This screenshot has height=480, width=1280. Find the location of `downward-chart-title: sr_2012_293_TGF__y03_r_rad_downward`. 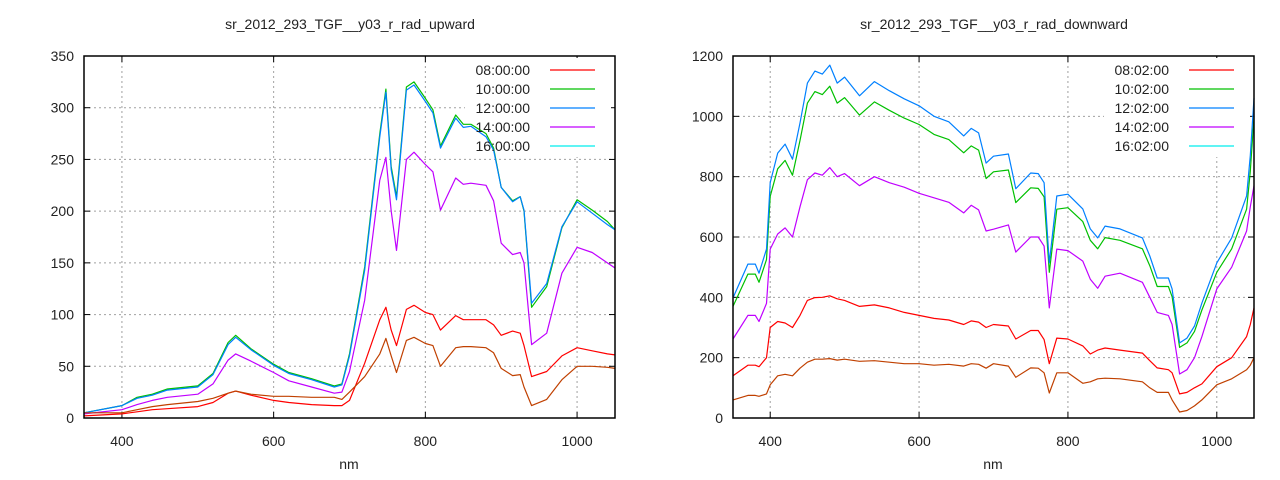

downward-chart-title: sr_2012_293_TGF__y03_r_rad_downward is located at coordinates (994, 24).